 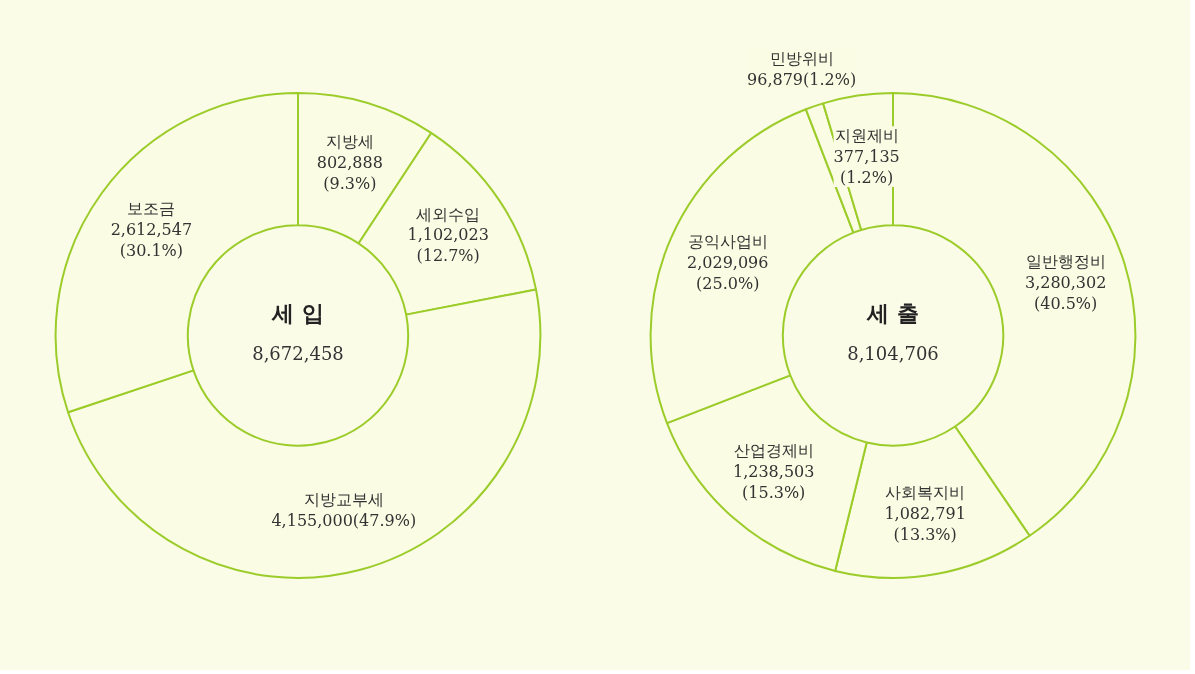 I want to click on data-label: 802,888 (9.3%), so click(x=349, y=172).